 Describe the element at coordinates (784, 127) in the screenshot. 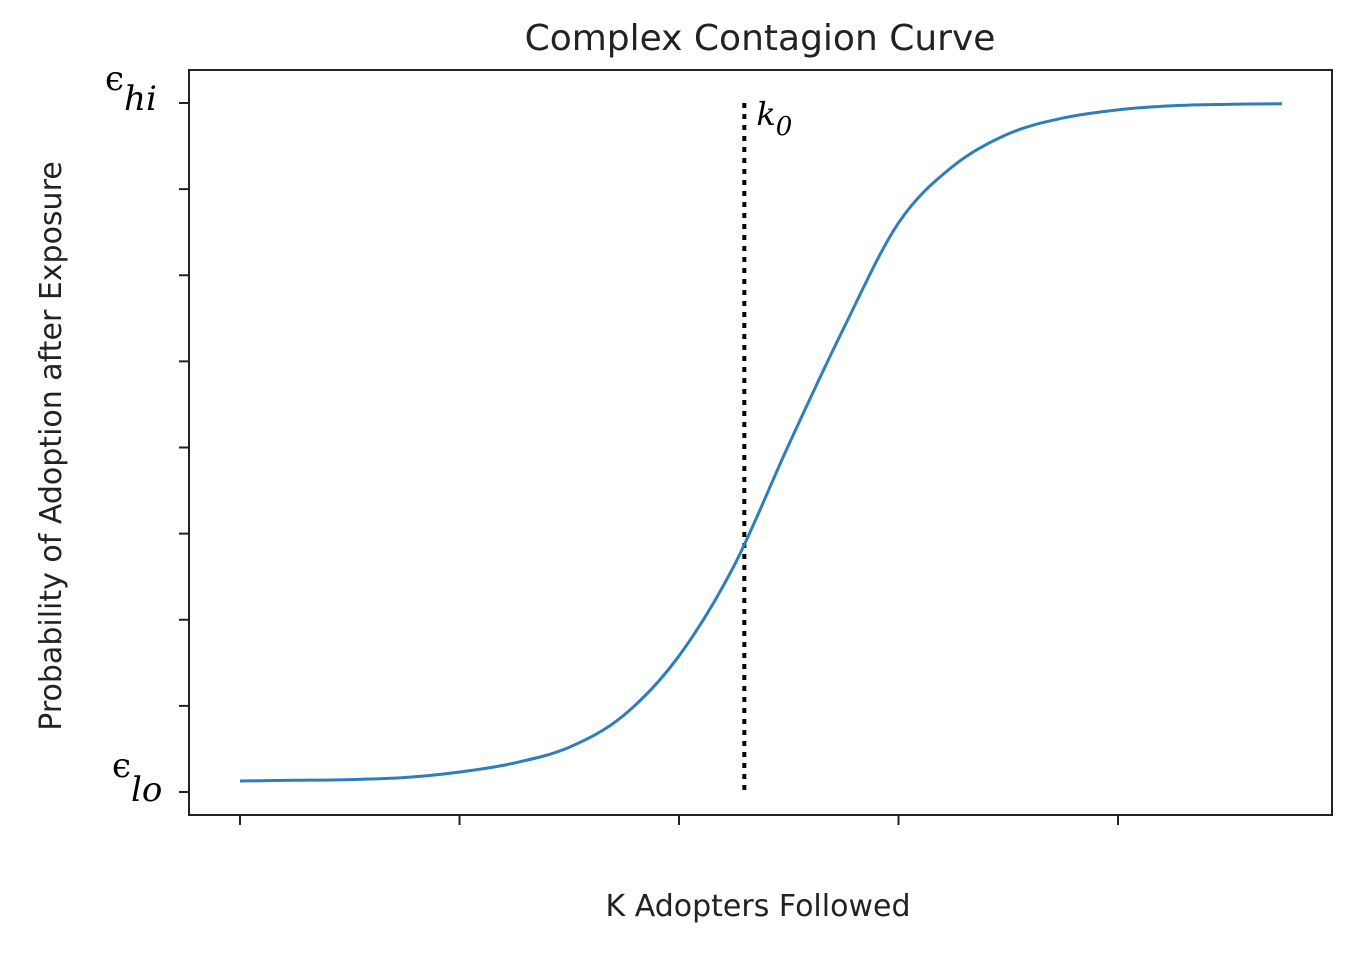

I see `threshold-label-sub: 0` at that location.